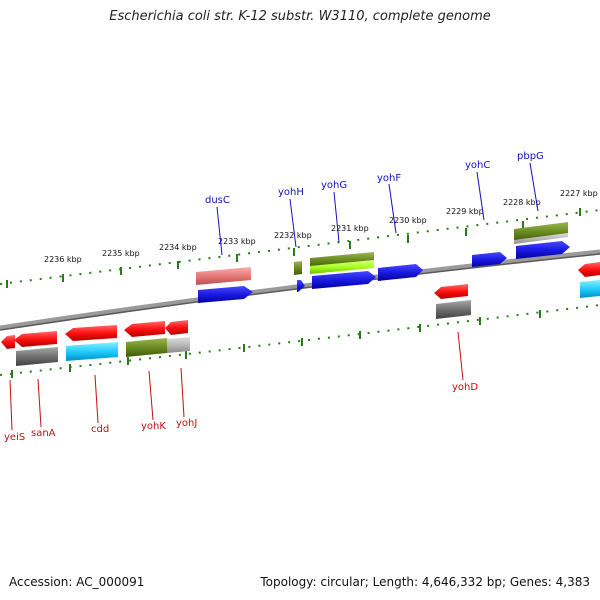 Image resolution: width=600 pixels, height=600 pixels. I want to click on gene-labels-bottom: yeiS sanA cdd yohK yohJ yohD, so click(241, 412).